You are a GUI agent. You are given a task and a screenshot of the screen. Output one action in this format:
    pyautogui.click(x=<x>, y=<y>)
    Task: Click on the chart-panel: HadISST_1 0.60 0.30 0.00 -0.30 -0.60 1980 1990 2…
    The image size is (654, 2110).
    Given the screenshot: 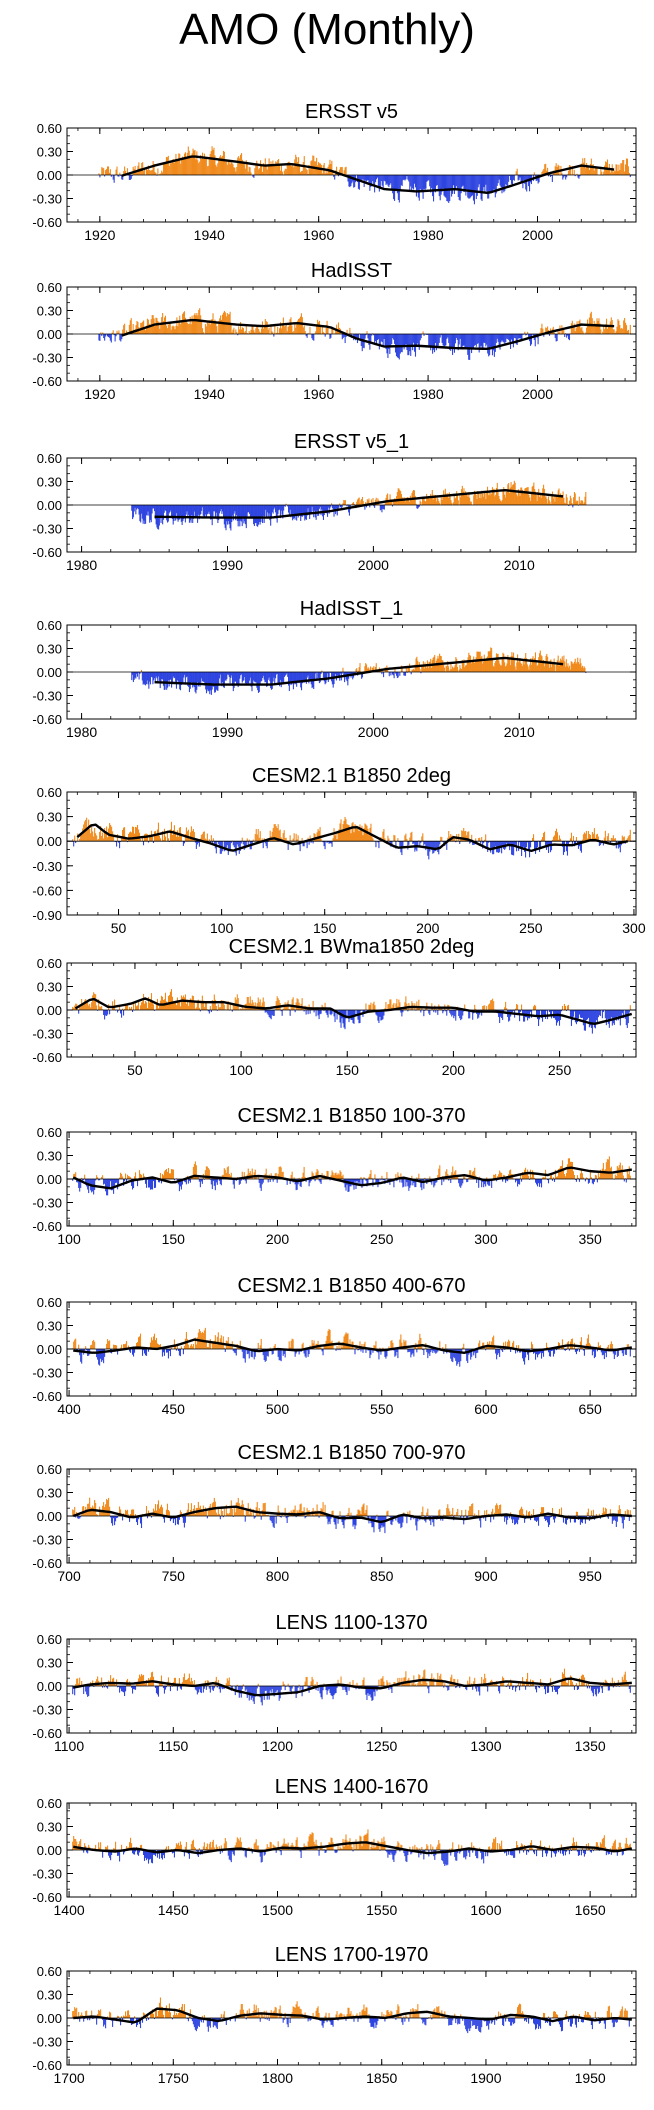 What is the action you would take?
    pyautogui.click(x=334, y=669)
    